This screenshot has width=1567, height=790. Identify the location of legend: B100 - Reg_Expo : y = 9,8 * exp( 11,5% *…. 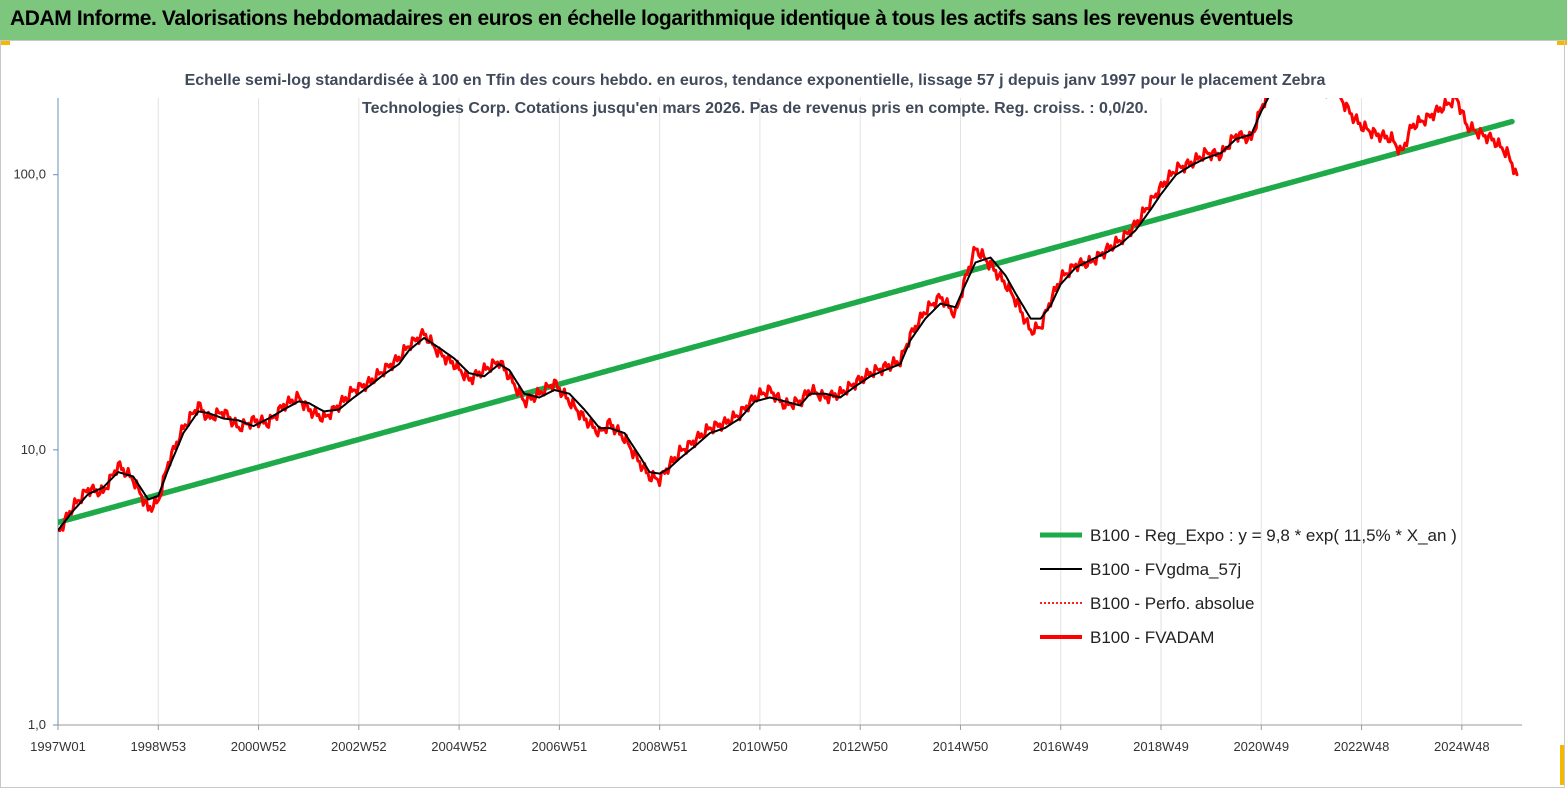
(1248, 586).